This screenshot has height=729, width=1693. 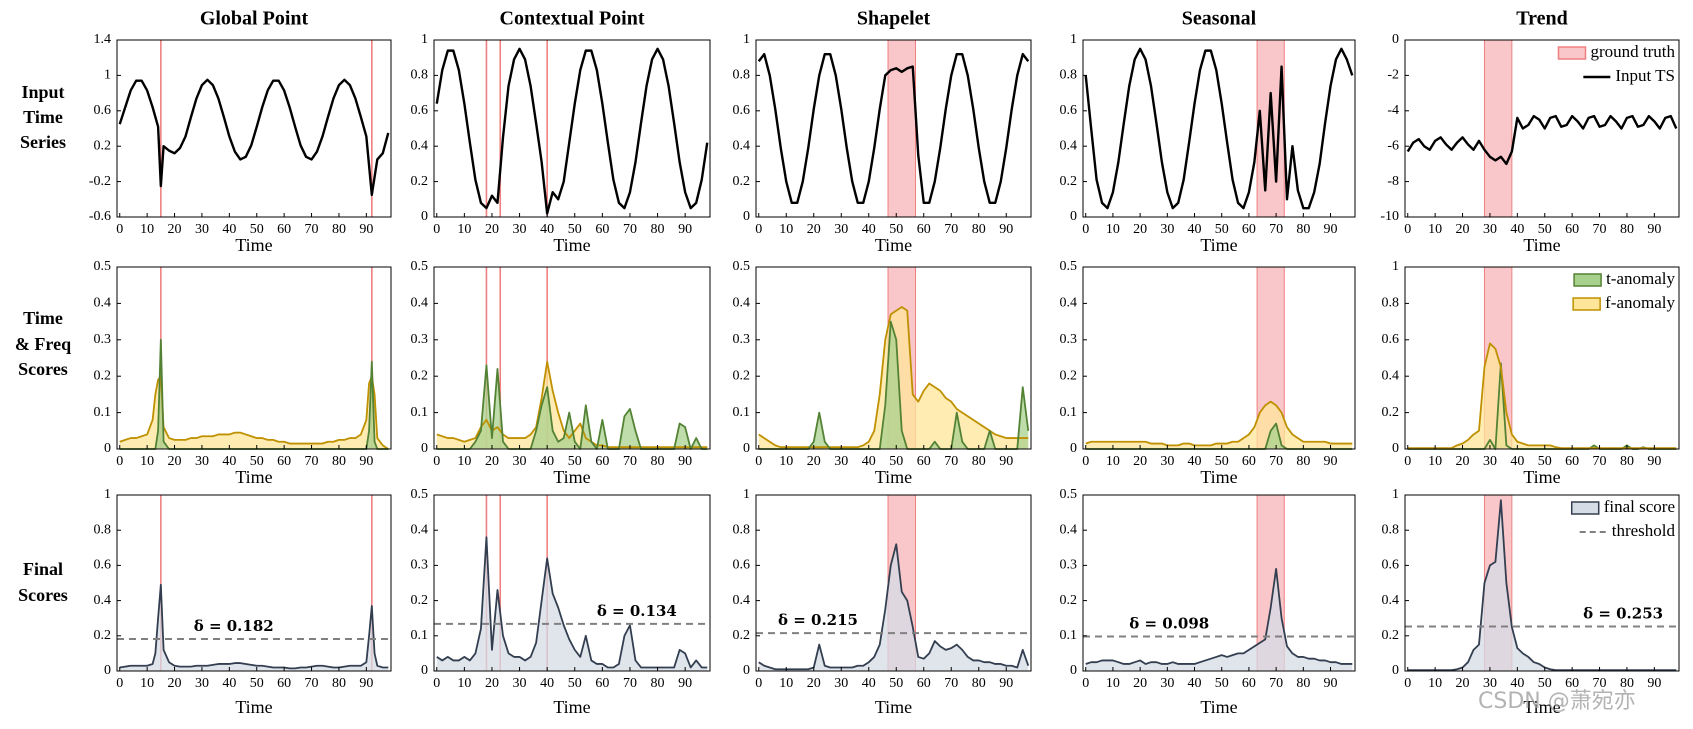 I want to click on row-label: Input, so click(x=42, y=92).